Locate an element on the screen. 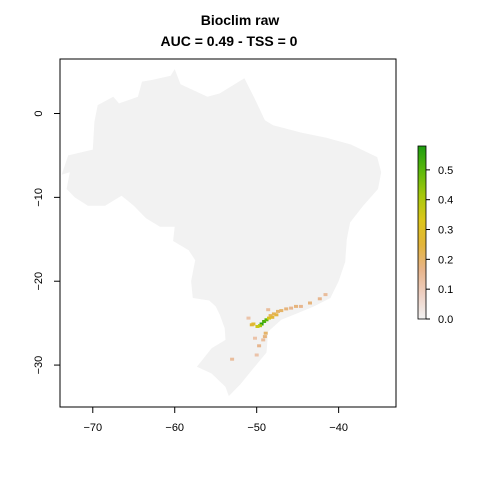 This screenshot has width=480, height=480. legend-tick-label: 0.4 is located at coordinates (445, 201).